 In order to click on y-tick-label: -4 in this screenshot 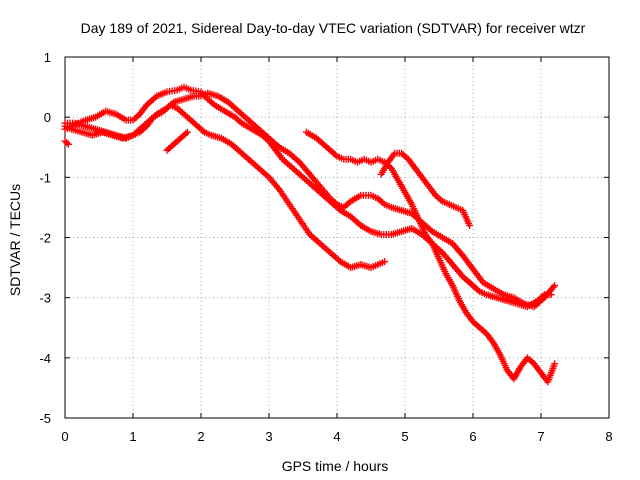, I will do `click(45, 358)`.